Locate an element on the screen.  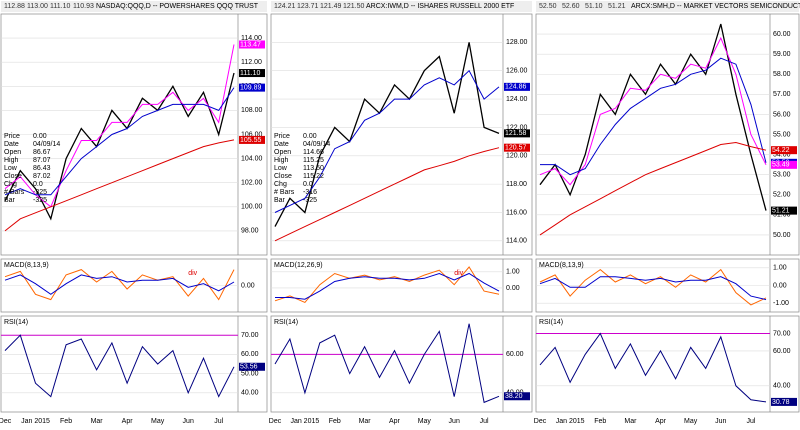
price-tag-label: 124.86 is located at coordinates (516, 87).